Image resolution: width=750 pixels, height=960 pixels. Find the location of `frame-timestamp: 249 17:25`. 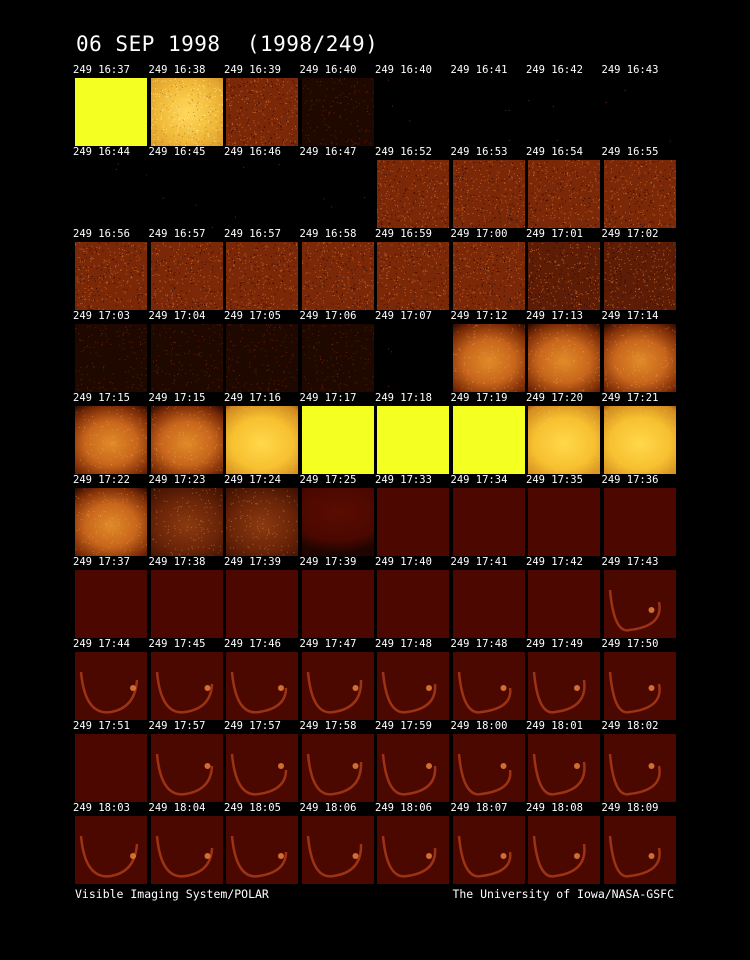

frame-timestamp: 249 17:25 is located at coordinates (328, 480).